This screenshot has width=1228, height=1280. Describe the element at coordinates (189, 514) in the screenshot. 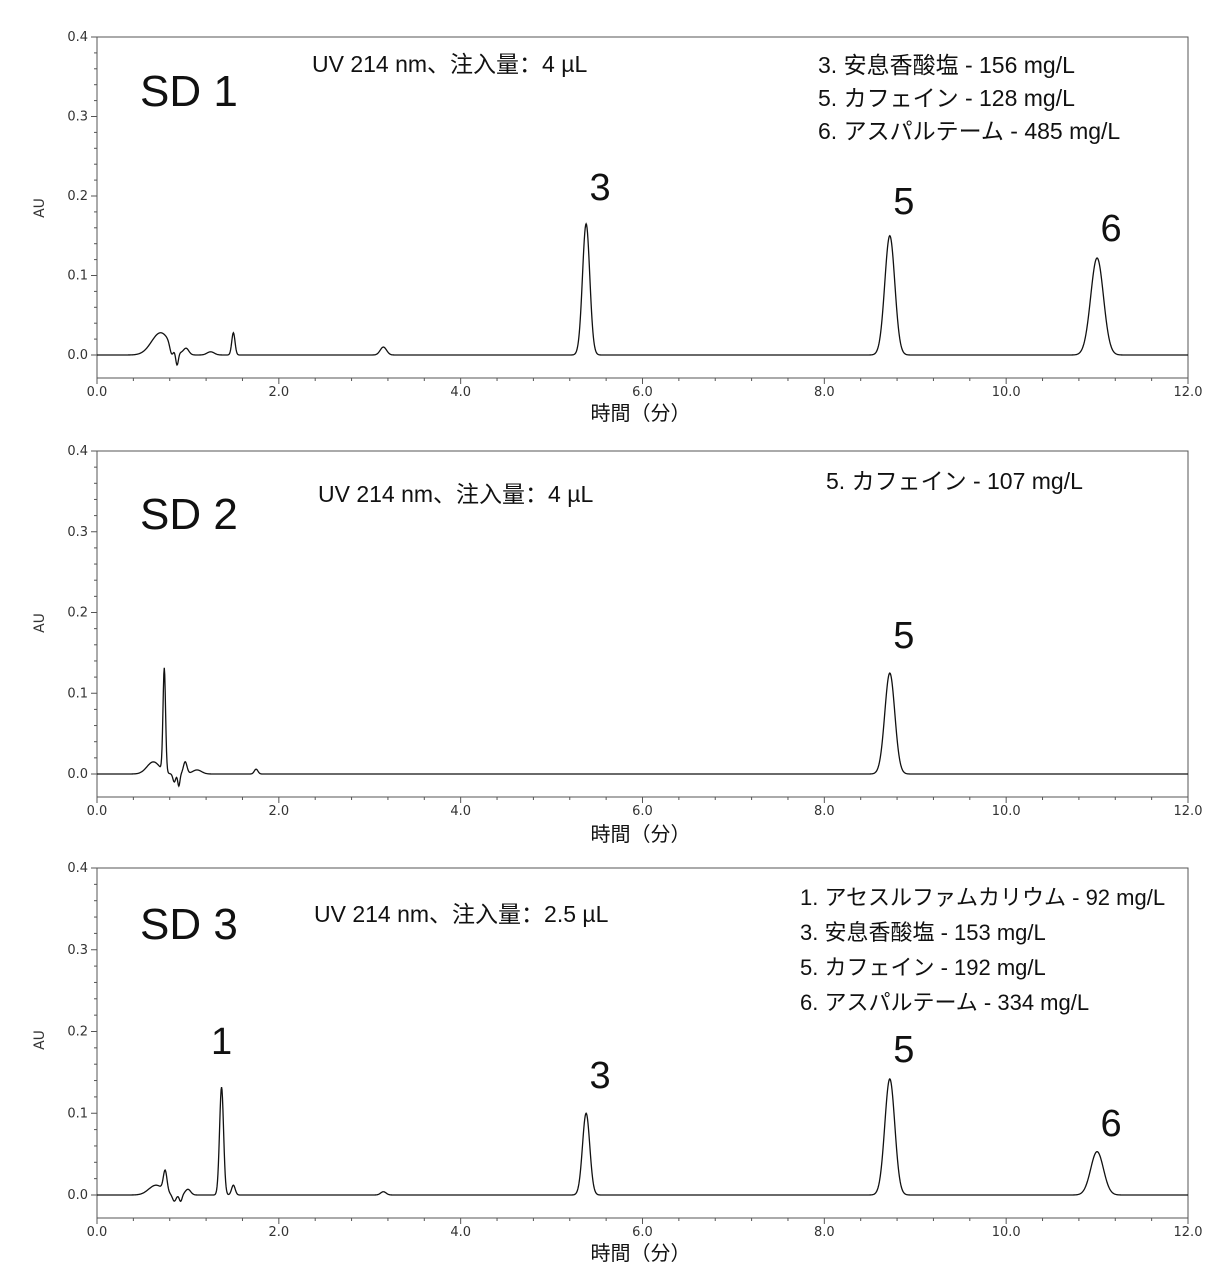

I see `panel-label: SD 2` at that location.